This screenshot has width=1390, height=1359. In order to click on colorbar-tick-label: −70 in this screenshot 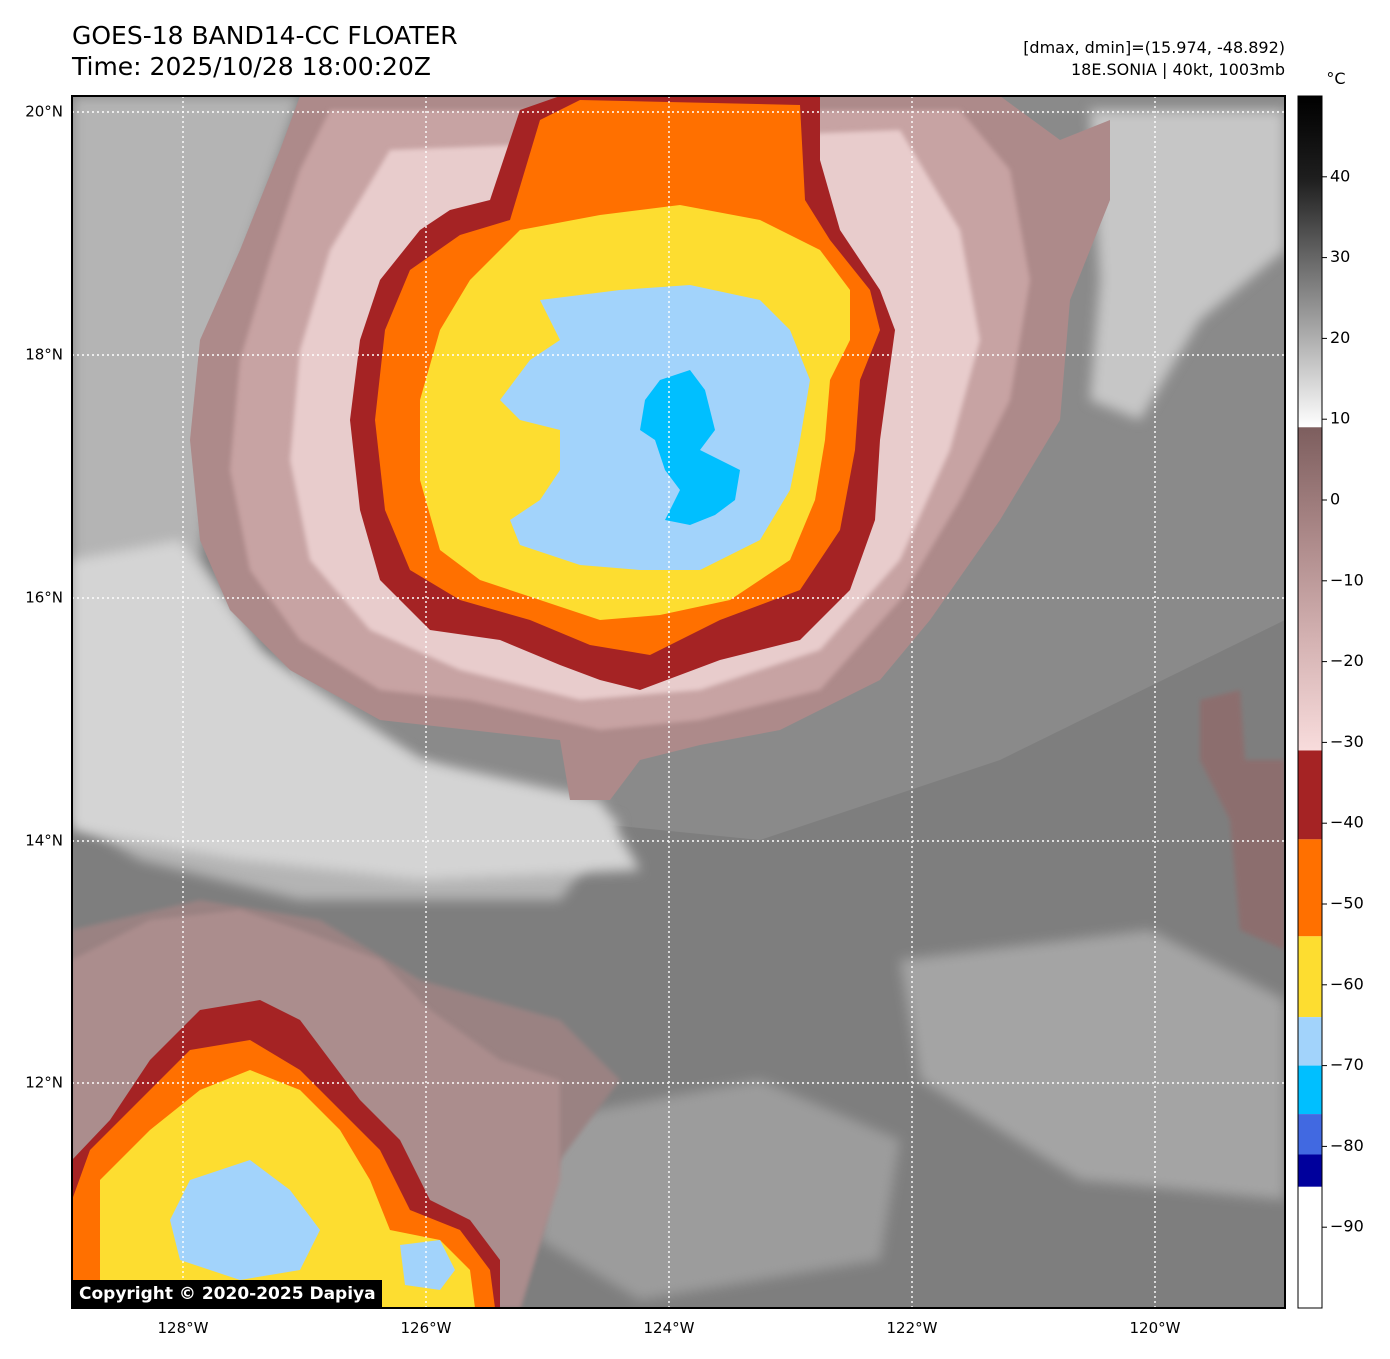, I will do `click(1347, 1064)`.